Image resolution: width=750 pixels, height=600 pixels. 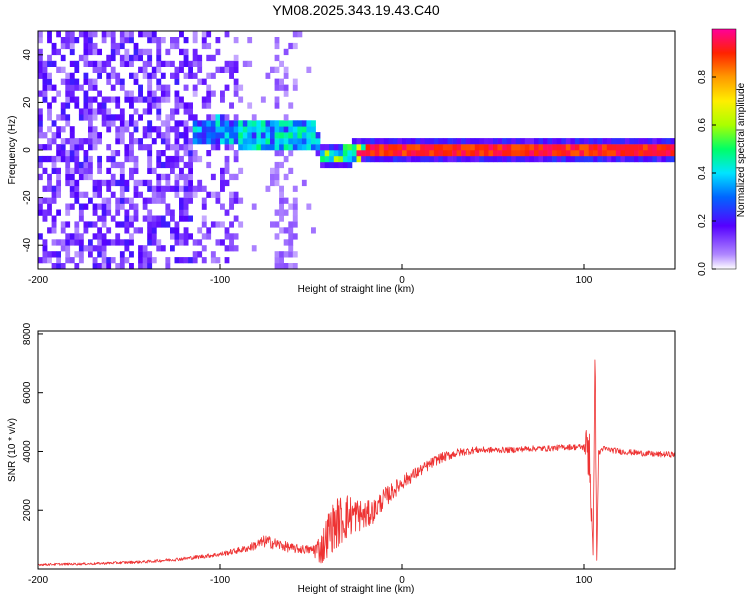 What do you see at coordinates (584, 280) in the screenshot?
I see `spectrogram-x-tick-label: 100` at bounding box center [584, 280].